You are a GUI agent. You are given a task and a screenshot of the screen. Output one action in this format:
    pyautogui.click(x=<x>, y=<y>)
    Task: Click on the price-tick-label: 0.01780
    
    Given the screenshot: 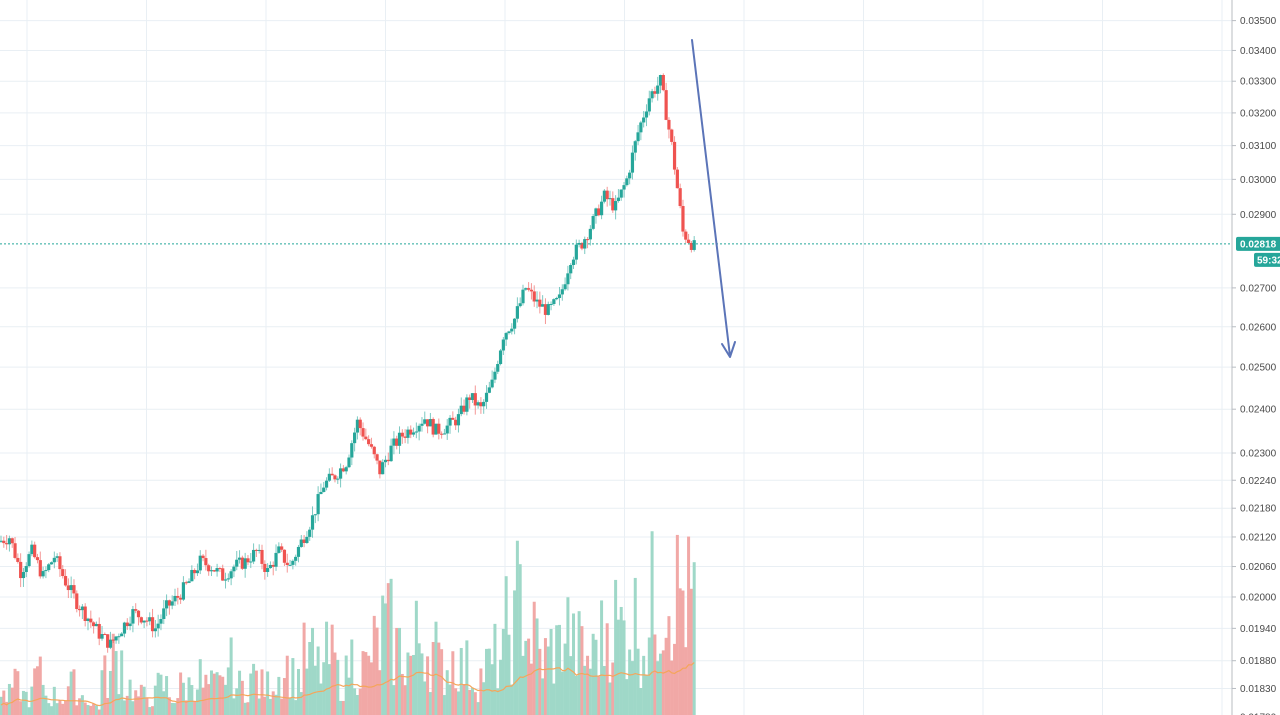 What is the action you would take?
    pyautogui.click(x=1258, y=714)
    